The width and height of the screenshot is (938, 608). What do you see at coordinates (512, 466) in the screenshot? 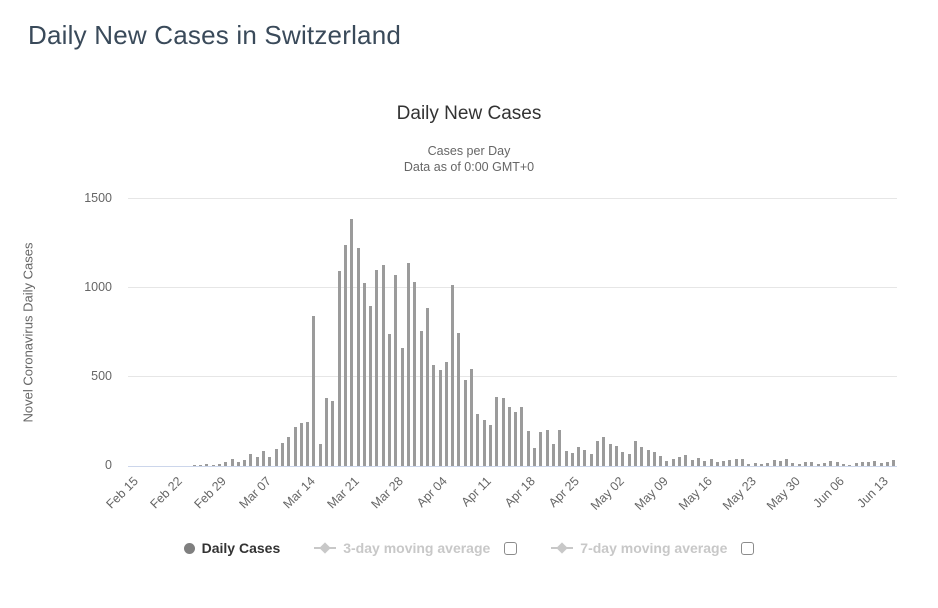
I see `x-axis-line` at bounding box center [512, 466].